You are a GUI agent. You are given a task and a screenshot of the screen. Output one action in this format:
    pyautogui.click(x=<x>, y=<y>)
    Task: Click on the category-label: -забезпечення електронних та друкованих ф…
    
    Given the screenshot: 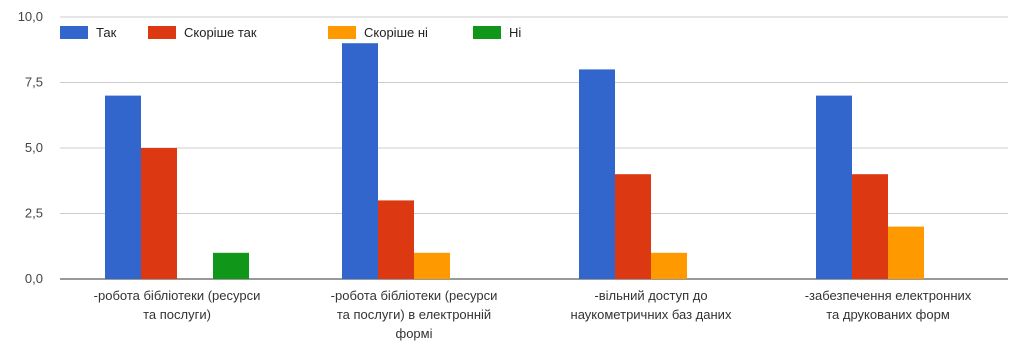 What is the action you would take?
    pyautogui.click(x=888, y=305)
    